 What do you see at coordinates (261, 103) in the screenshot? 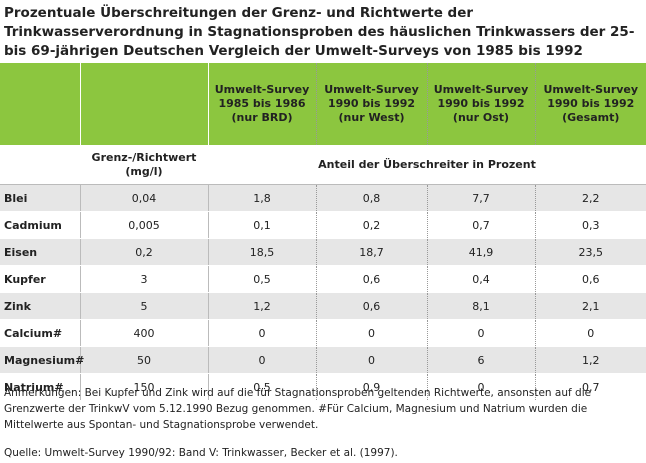
I see `header-cell: Umwelt-Survey 1985 bis 1986 (nur BRD)` at bounding box center [261, 103].